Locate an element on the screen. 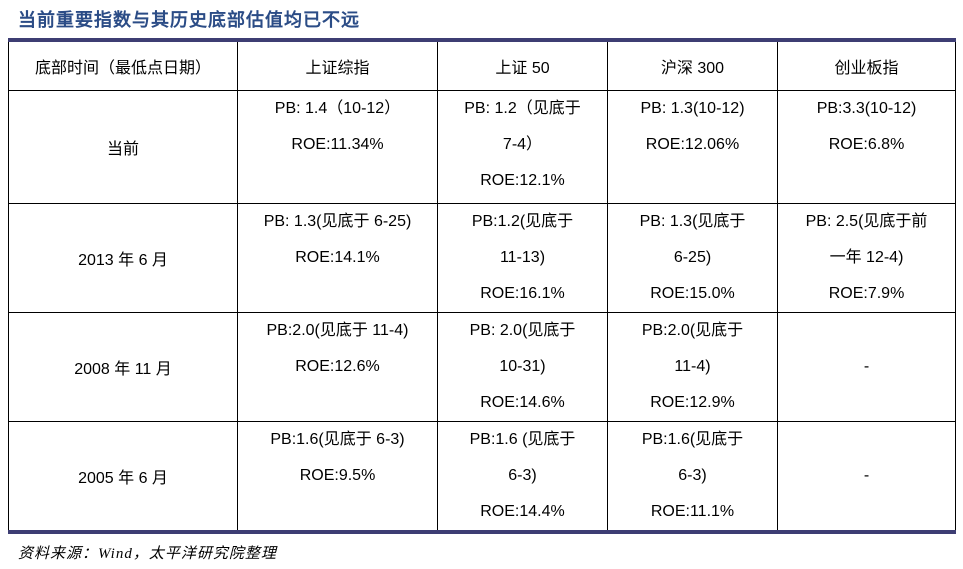 This screenshot has height=569, width=963. row-label: 2008 年 11 月 is located at coordinates (123, 366).